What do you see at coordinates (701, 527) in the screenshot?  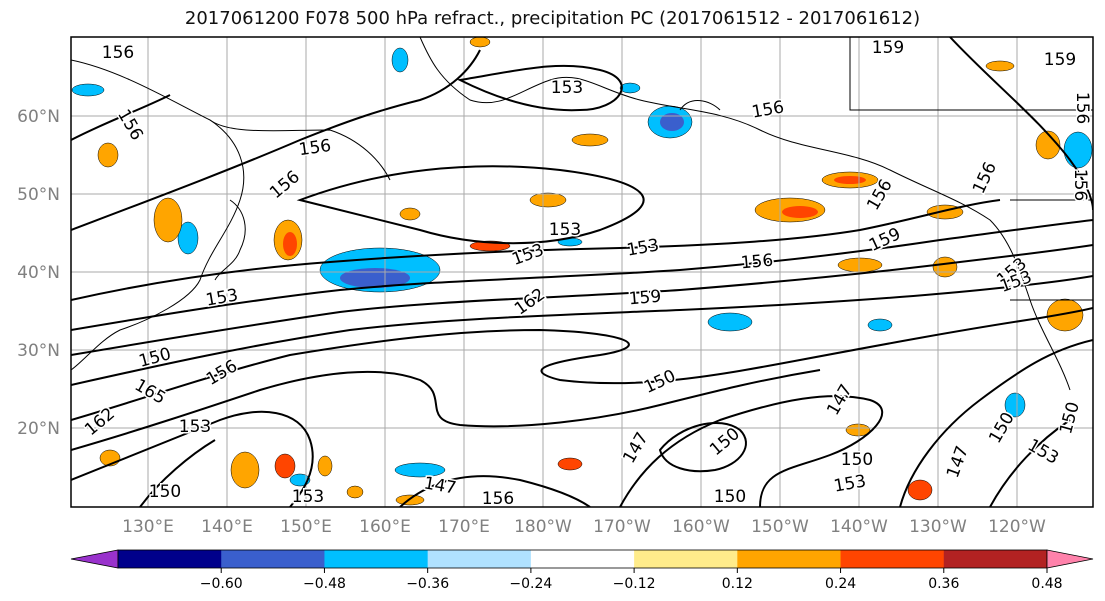 I see `longitude-label: 160°W` at bounding box center [701, 527].